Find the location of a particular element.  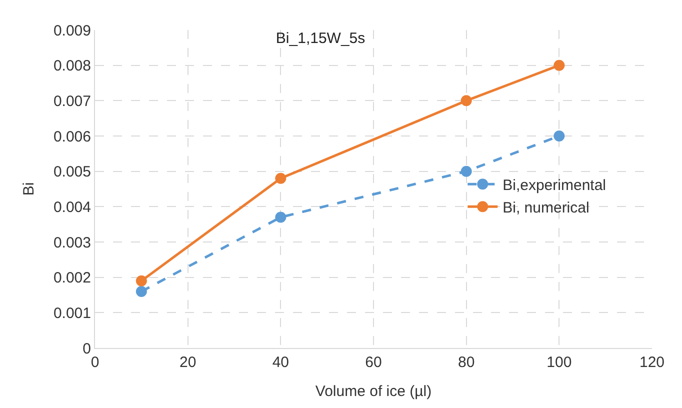

y-tick-label: 0.001 is located at coordinates (72, 313).